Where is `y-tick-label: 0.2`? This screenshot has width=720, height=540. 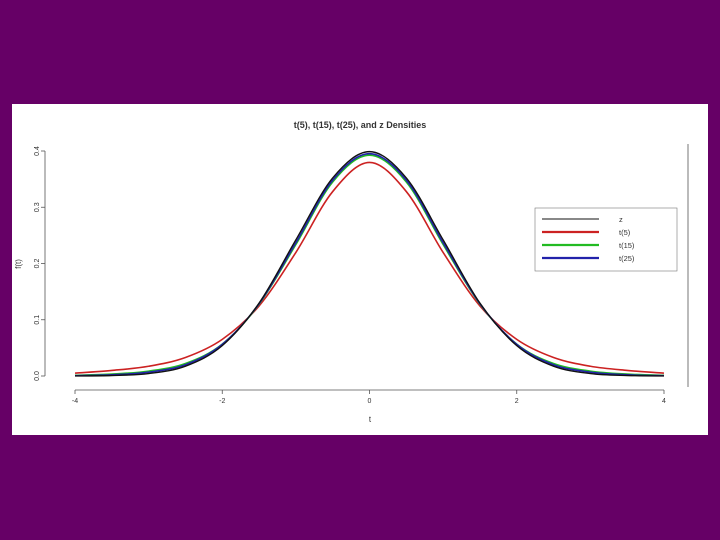
y-tick-label: 0.2 is located at coordinates (37, 264).